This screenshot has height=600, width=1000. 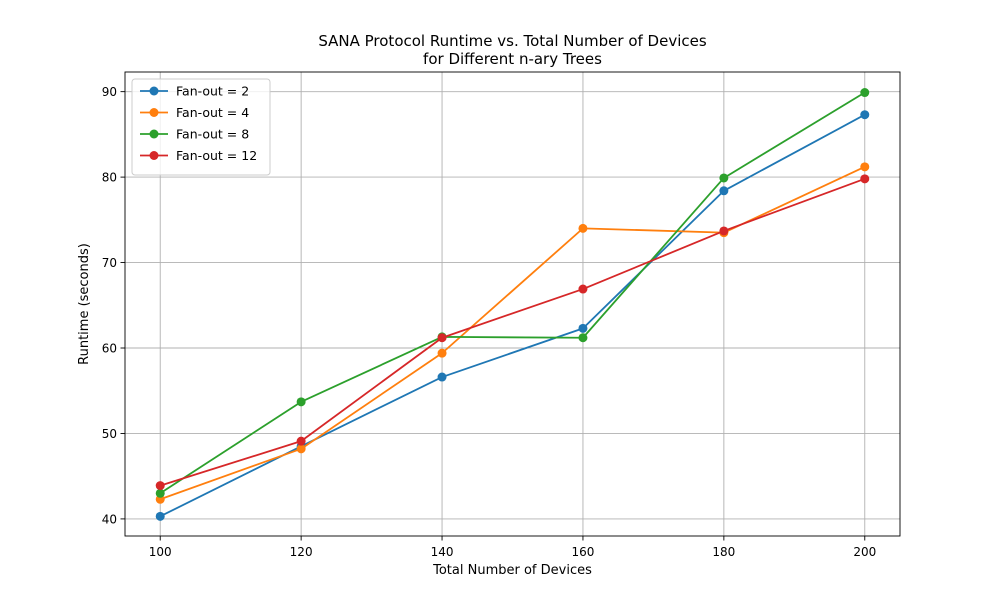 I want to click on y-tick-label: 40, so click(x=109, y=519).